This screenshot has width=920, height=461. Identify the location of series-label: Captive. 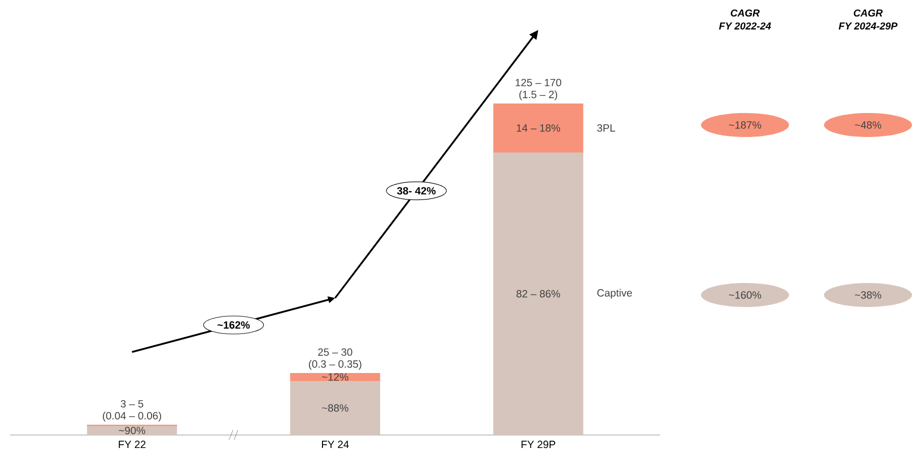
(614, 293).